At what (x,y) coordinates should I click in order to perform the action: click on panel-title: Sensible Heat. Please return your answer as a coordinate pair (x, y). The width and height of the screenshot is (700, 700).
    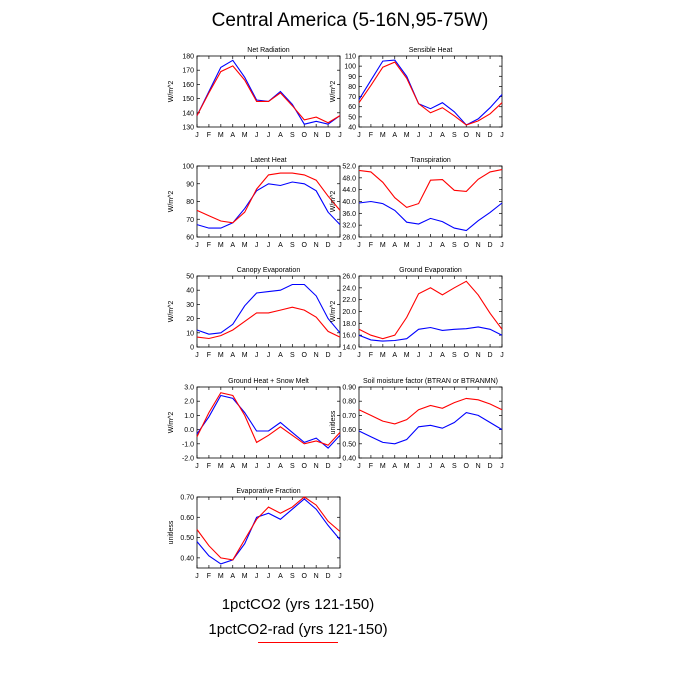
    Looking at the image, I should click on (431, 50).